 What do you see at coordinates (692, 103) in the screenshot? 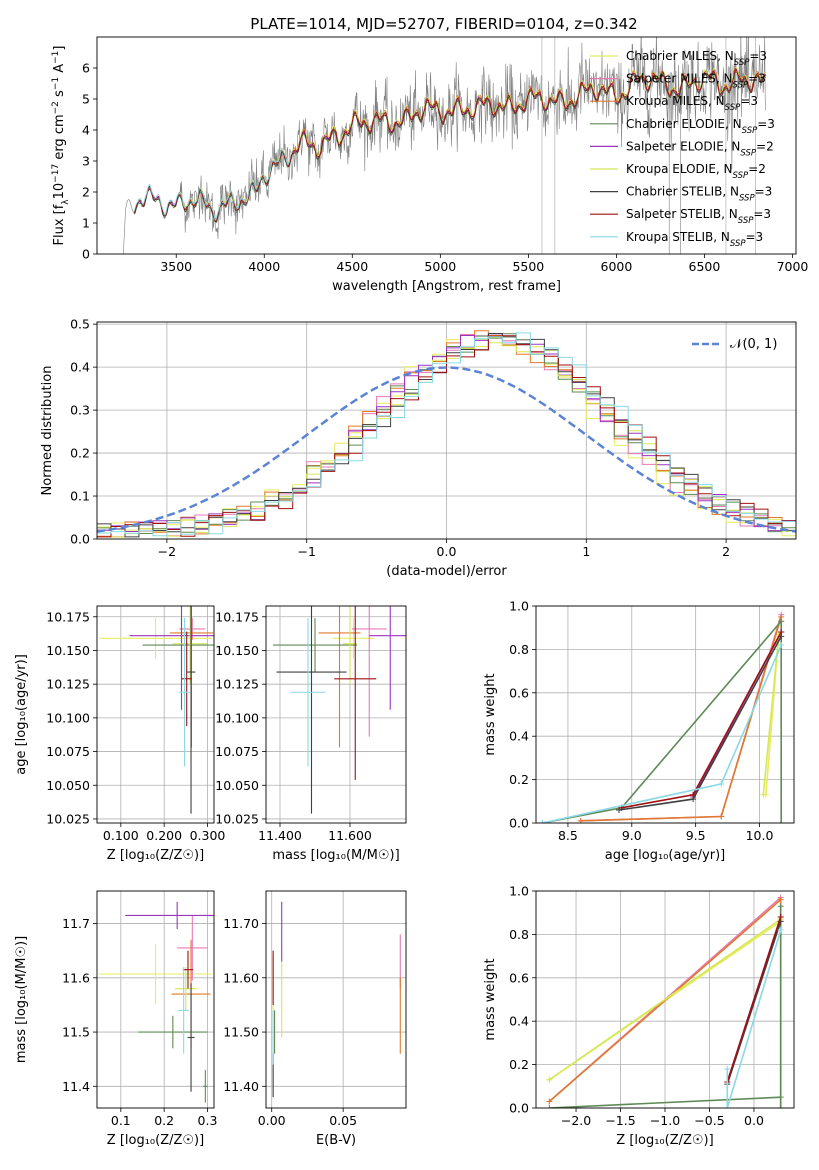
I see `legend-label: Kroupa MILES, NSSP=3` at bounding box center [692, 103].